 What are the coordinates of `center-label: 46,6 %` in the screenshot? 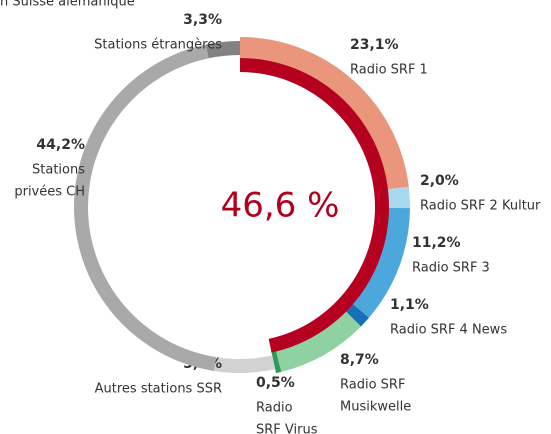 It's located at (280, 206).